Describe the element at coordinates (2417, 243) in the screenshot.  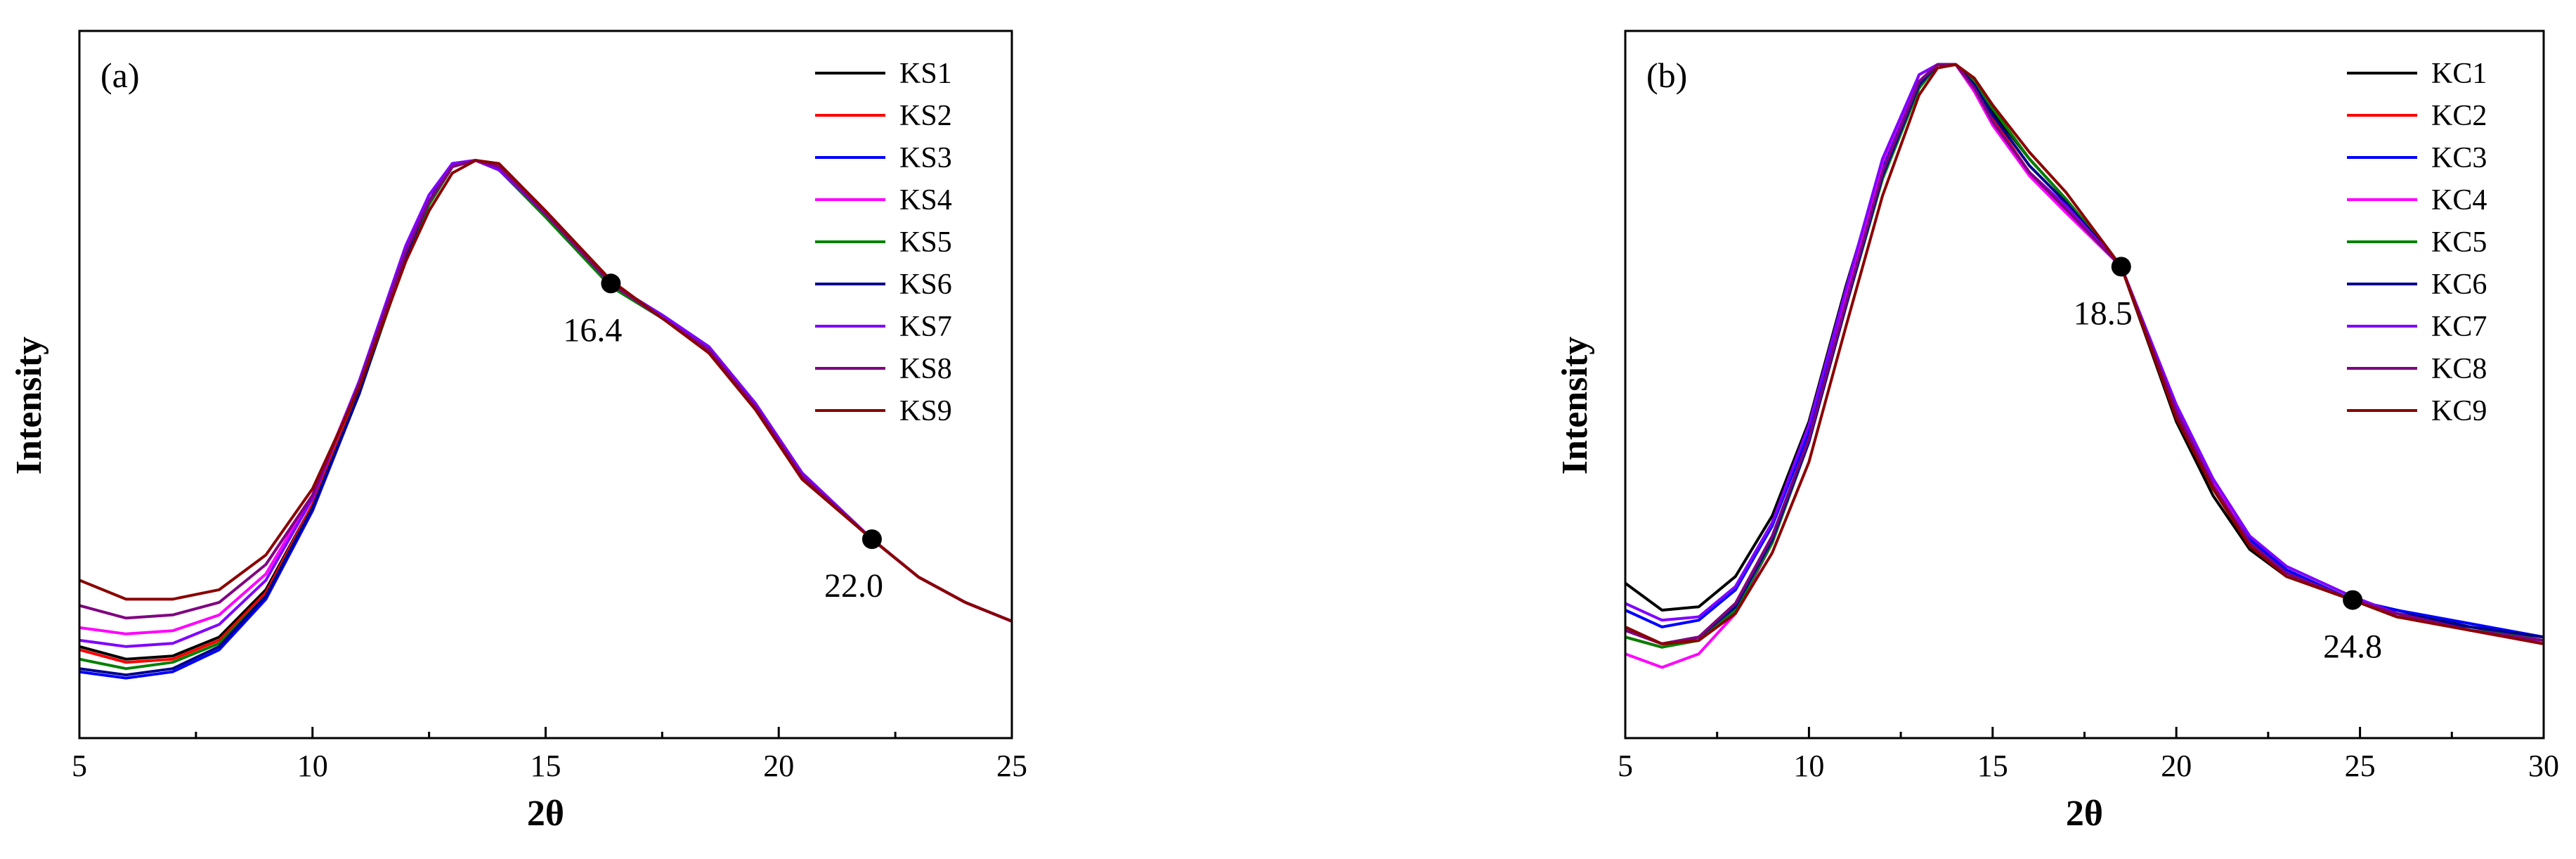
I see `legend: KC1 KC2 KC3 KC4 KC5 KC6 KC7 KC8 KC9` at that location.